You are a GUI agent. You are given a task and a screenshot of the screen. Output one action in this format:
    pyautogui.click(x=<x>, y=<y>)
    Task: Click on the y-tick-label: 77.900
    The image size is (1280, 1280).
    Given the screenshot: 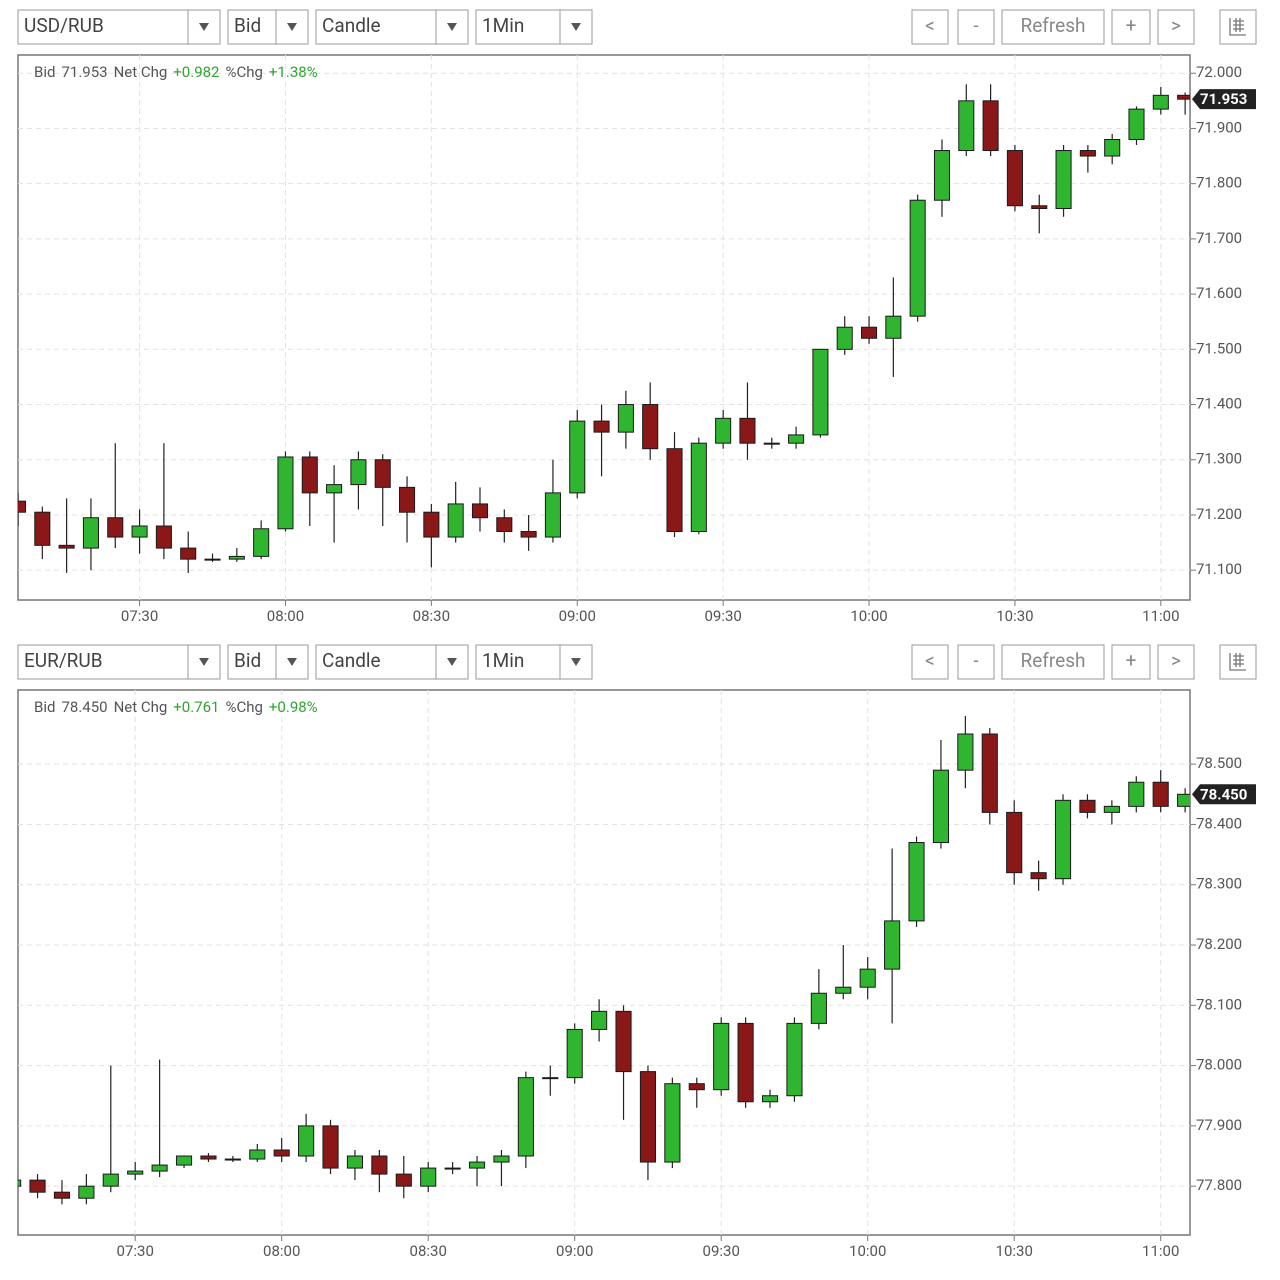 What is the action you would take?
    pyautogui.click(x=1219, y=1125)
    